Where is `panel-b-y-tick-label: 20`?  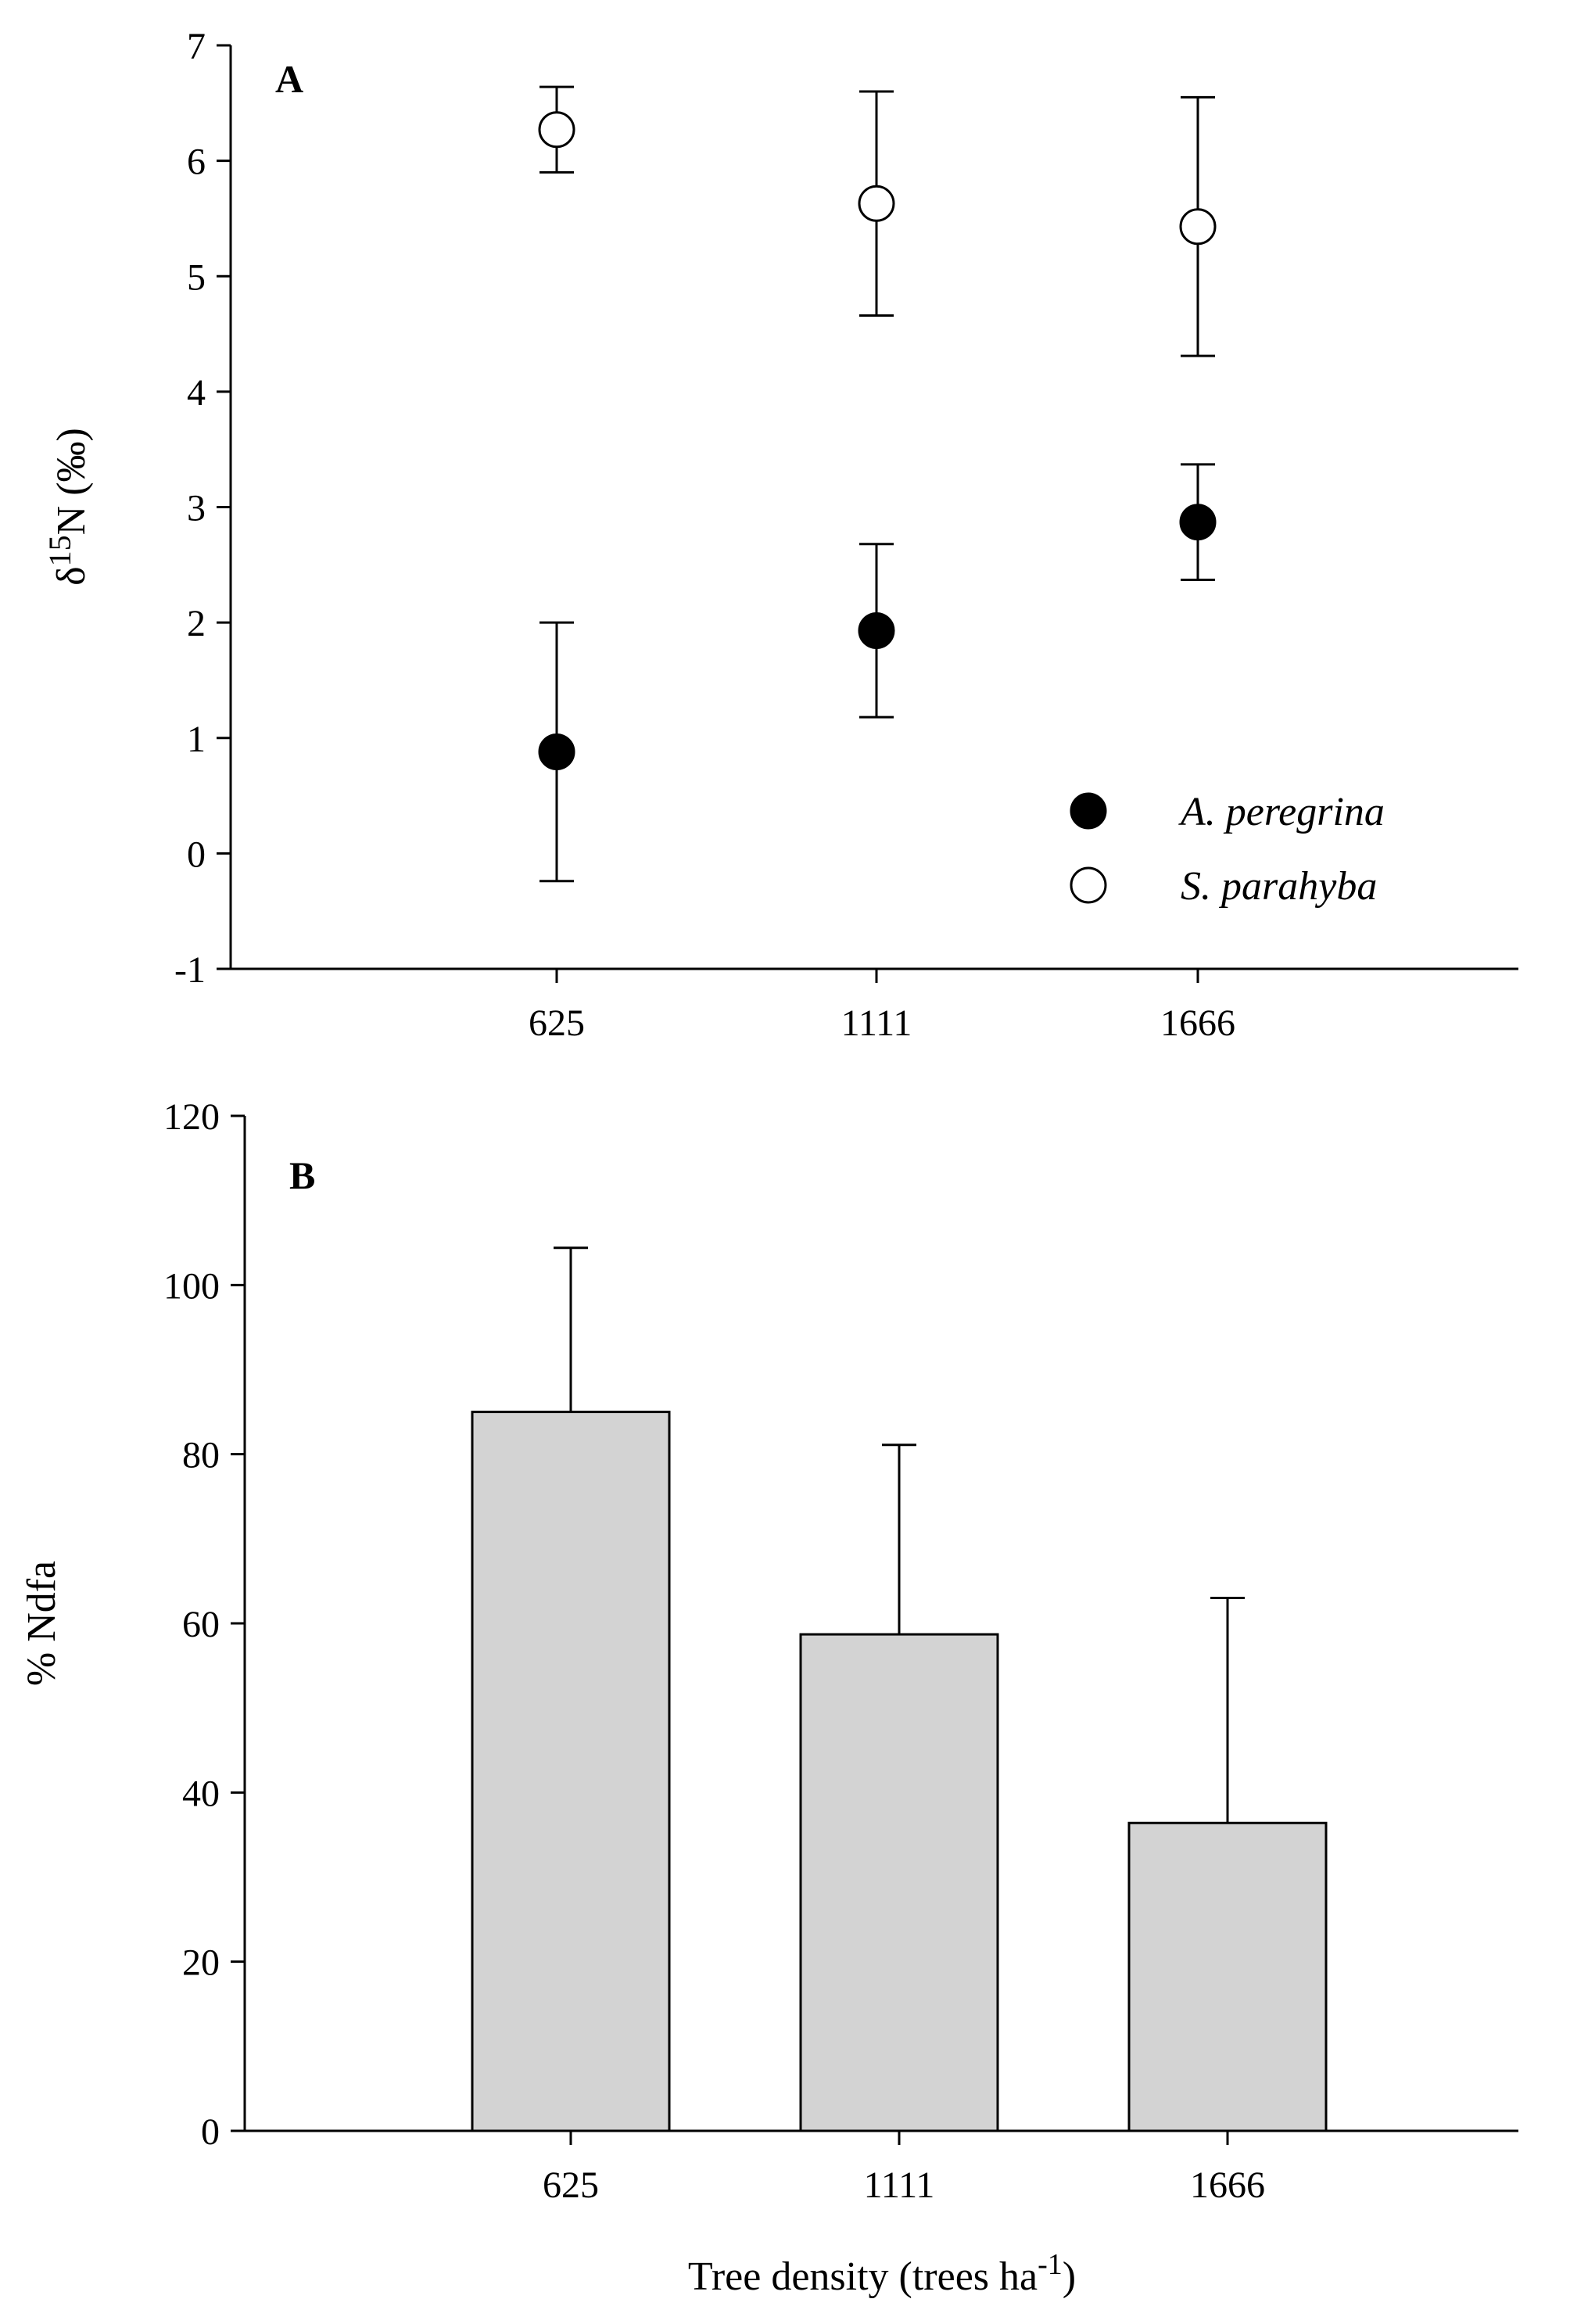 panel-b-y-tick-label: 20 is located at coordinates (201, 1963).